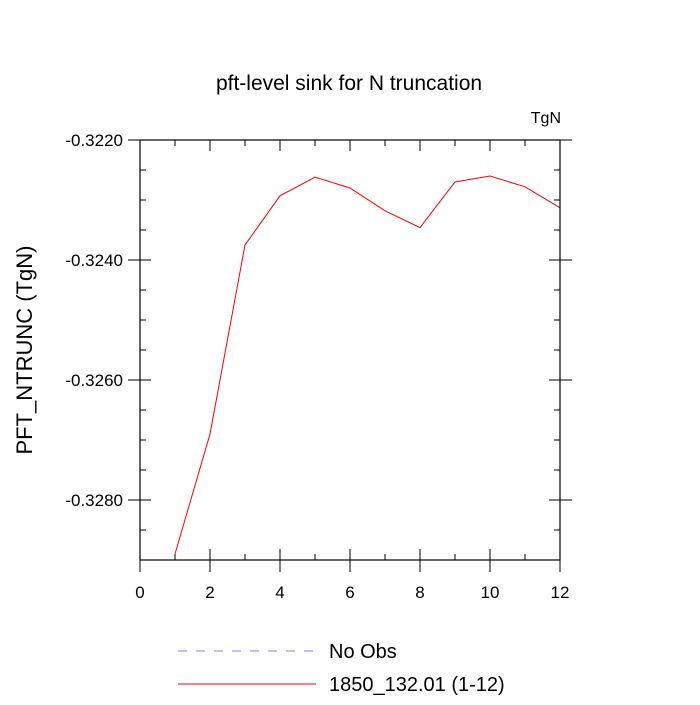 Image resolution: width=700 pixels, height=705 pixels. I want to click on y-tick-label: -0.3240, so click(94, 260).